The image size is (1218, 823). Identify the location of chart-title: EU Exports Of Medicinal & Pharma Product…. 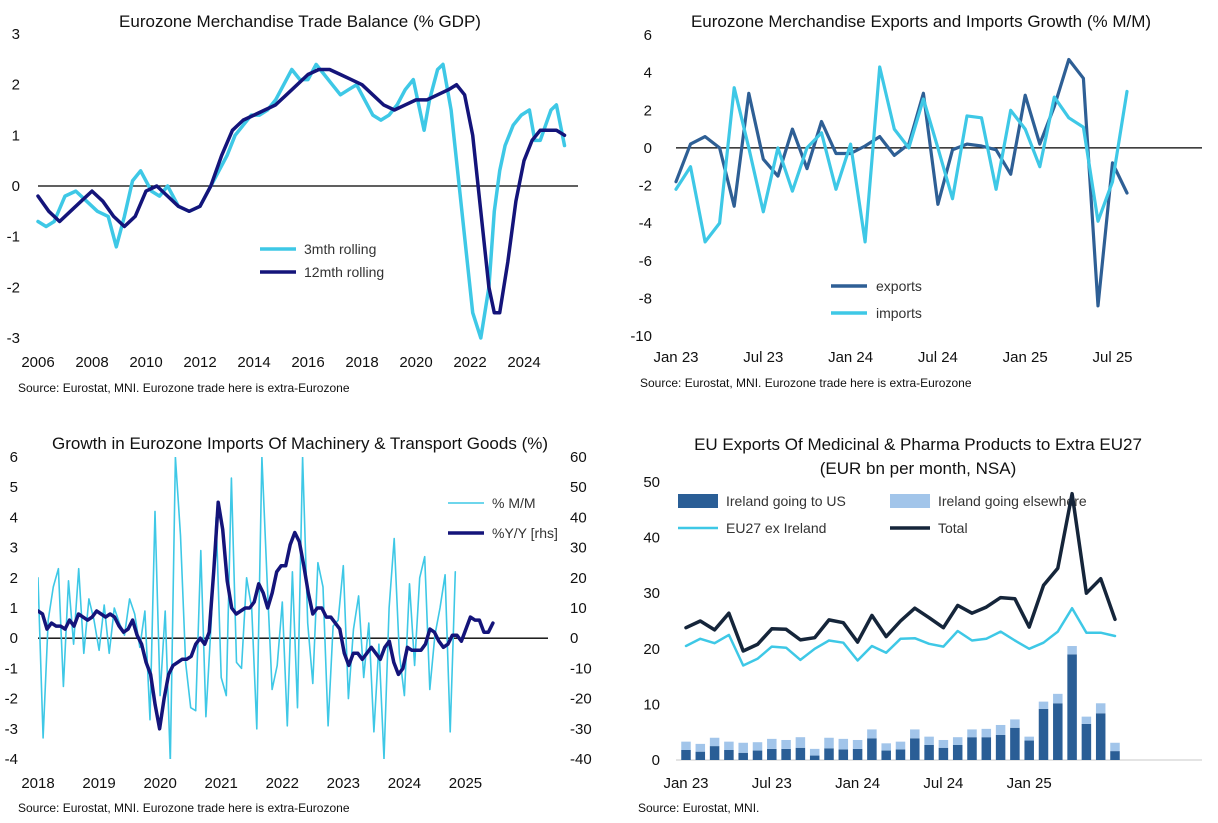
(918, 444).